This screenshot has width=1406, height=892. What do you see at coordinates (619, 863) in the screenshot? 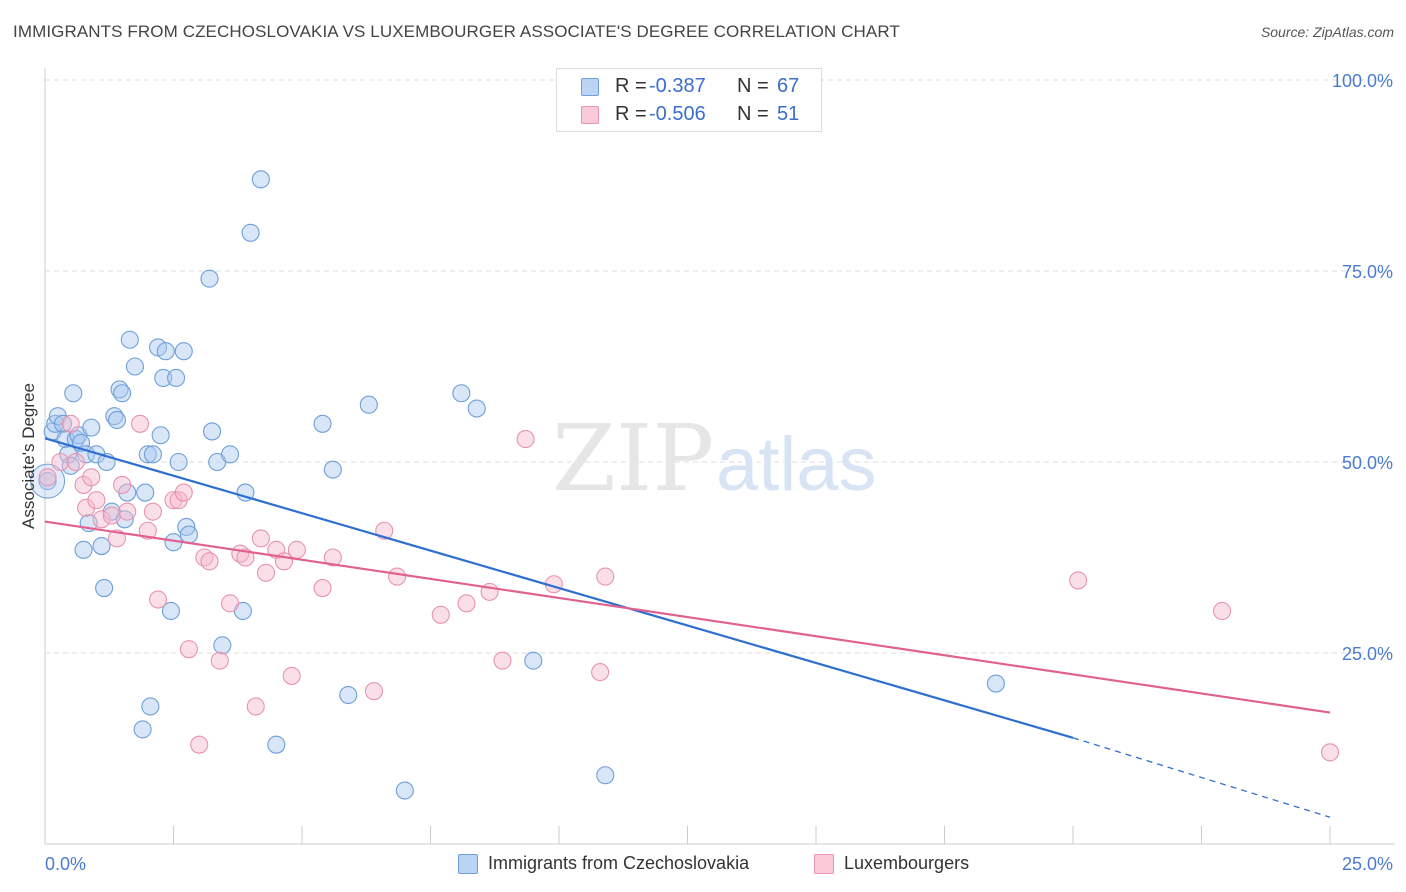
I see `legend-label-czechoslovakia: Immigrants from Czechoslovakia` at bounding box center [619, 863].